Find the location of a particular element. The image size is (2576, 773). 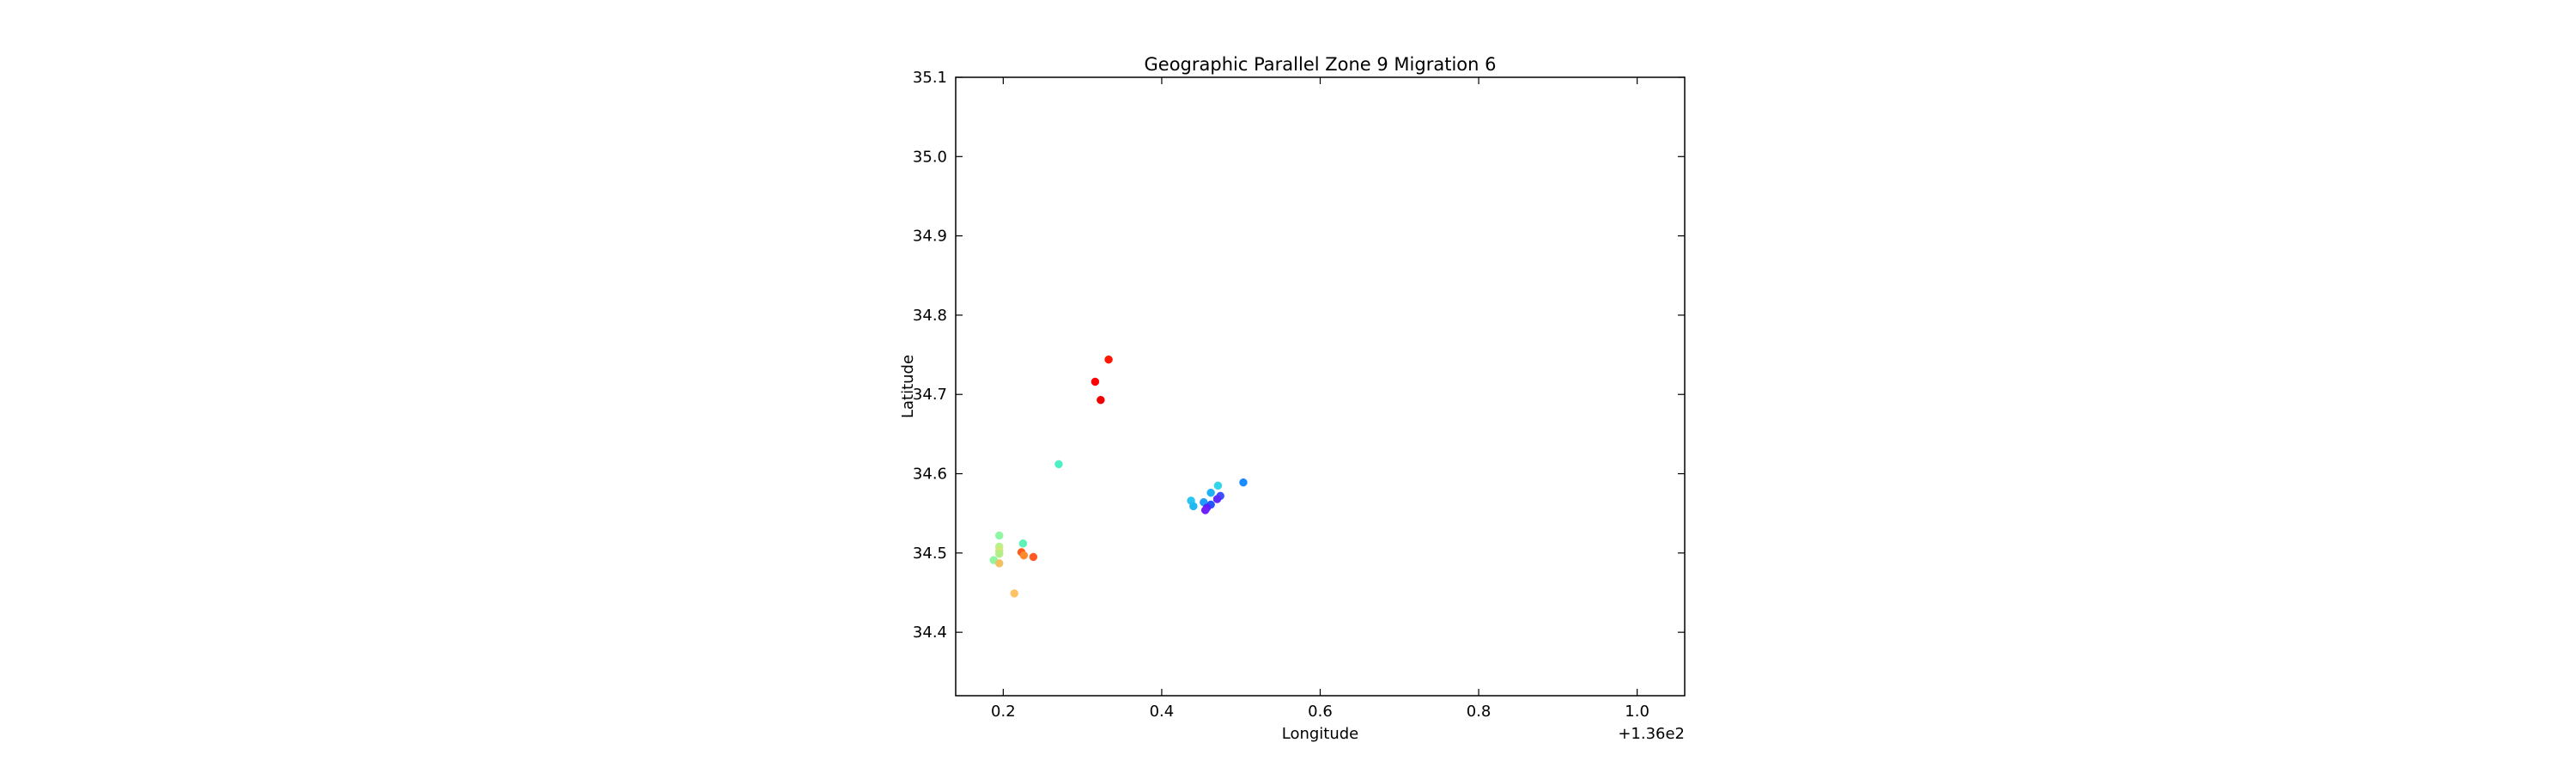

x-axis-label: Longitude is located at coordinates (1320, 734).